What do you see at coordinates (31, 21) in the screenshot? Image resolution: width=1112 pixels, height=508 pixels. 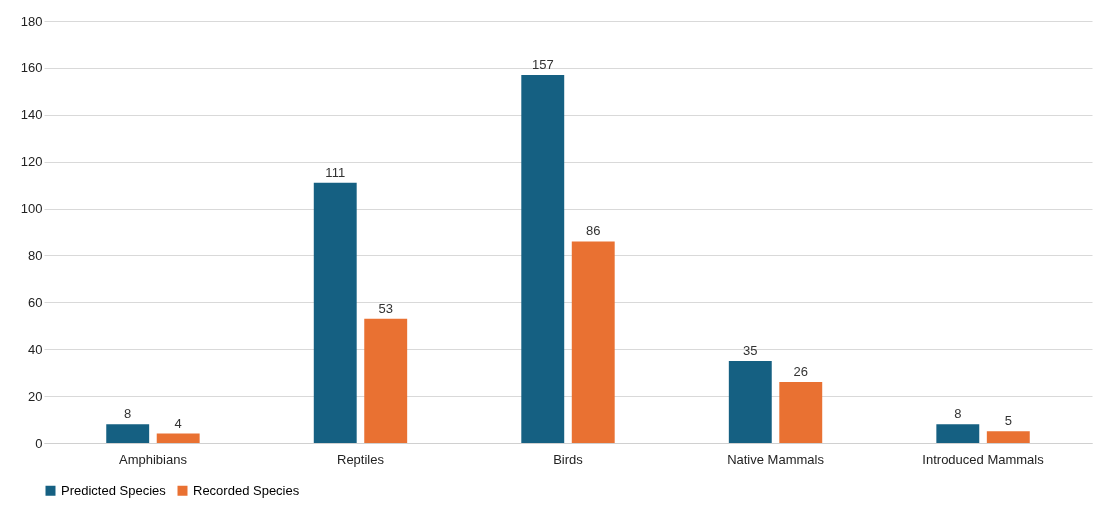 I see `y-tick-label: 180` at bounding box center [31, 21].